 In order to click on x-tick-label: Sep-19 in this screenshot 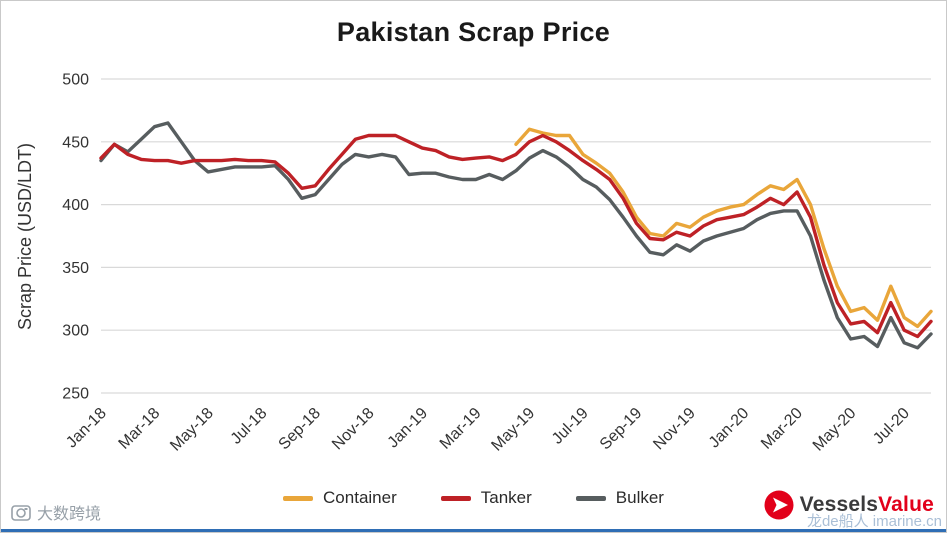, I will do `click(621, 429)`.